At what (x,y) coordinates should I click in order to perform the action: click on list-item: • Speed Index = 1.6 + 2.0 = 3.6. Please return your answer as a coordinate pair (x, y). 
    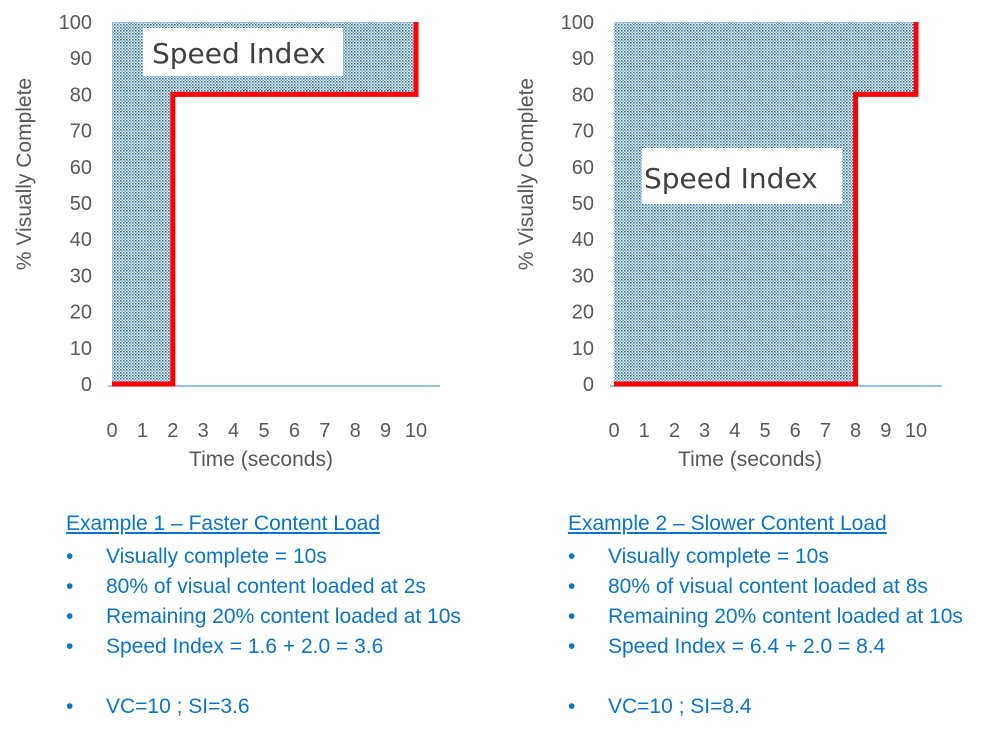
    Looking at the image, I should click on (263, 647).